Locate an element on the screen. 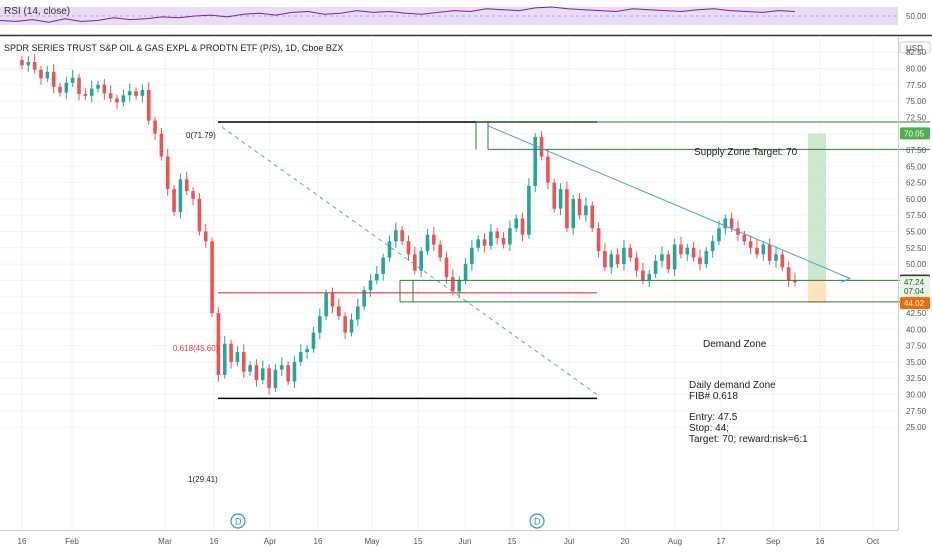  time-tick: Mar is located at coordinates (165, 541).